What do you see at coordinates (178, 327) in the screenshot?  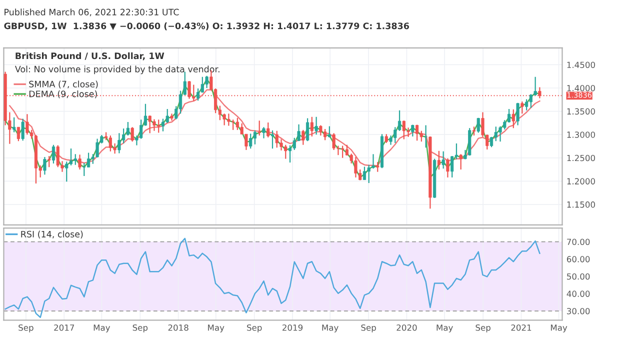 I see `x-tick-label: 2018` at bounding box center [178, 327].